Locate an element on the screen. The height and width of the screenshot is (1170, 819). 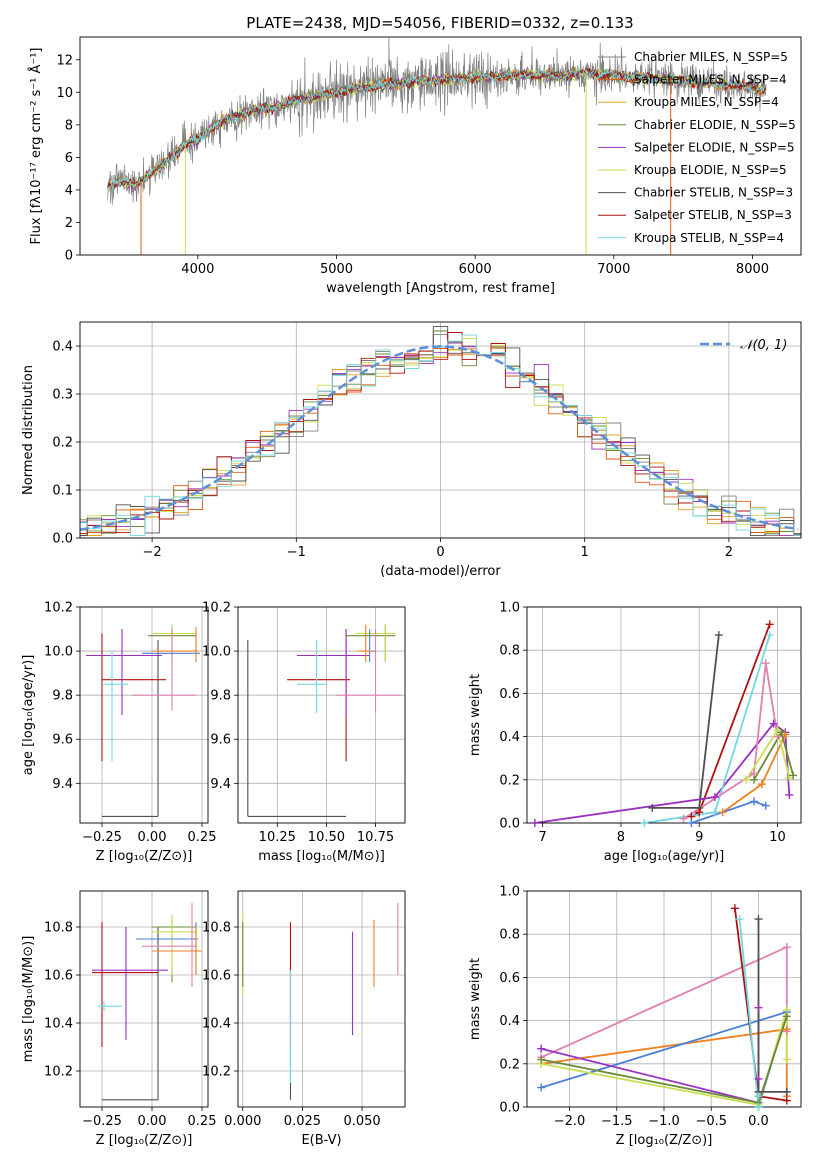
x-tick-label: 0.00 is located at coordinates (152, 1121).